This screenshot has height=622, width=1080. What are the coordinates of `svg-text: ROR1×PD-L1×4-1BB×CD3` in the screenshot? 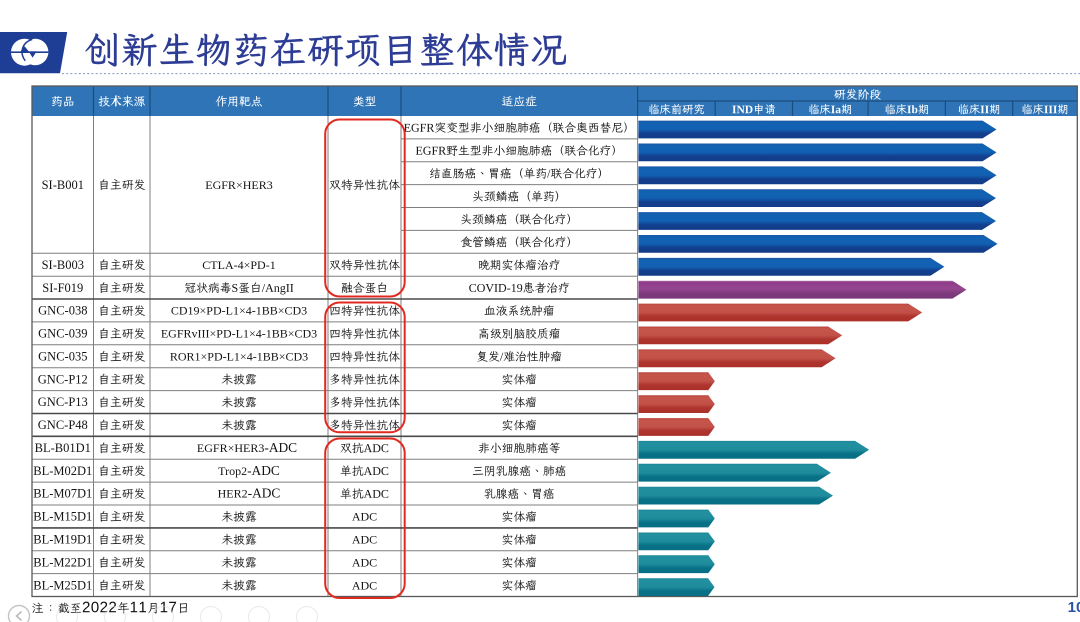 It's located at (239, 356).